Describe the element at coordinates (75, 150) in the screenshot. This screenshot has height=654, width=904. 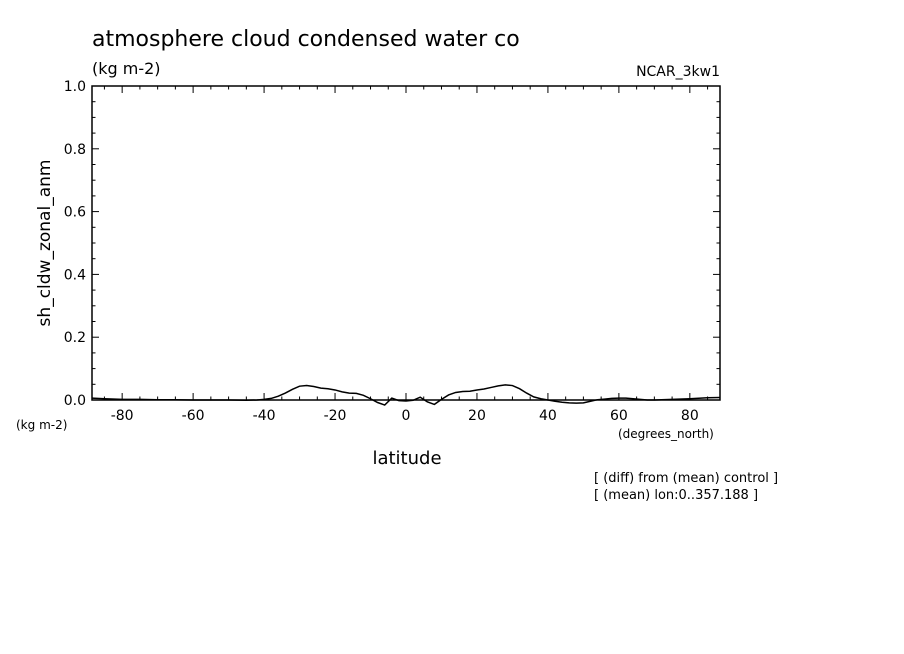
I see `y-tick-label: 0.8` at that location.